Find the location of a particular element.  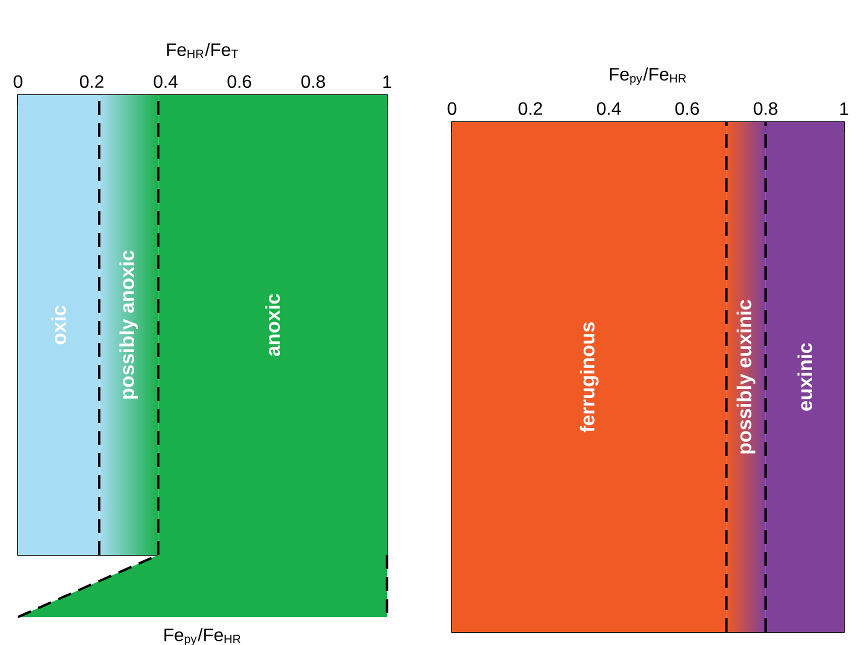

series-label: possibly anoxic is located at coordinates (128, 324).